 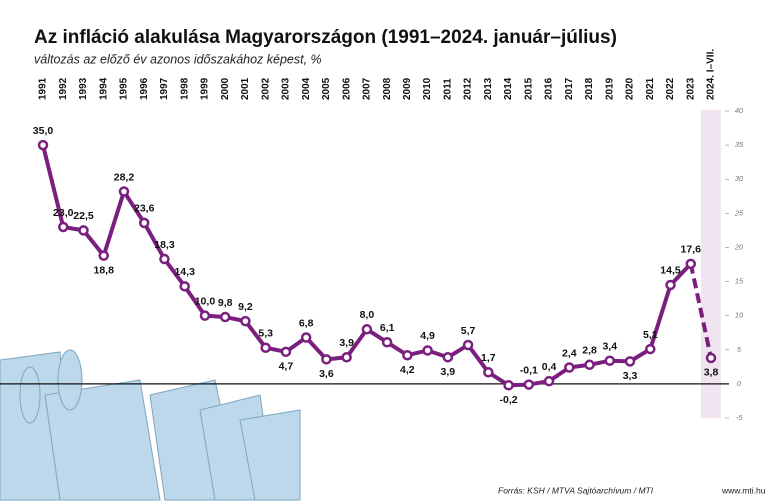 What do you see at coordinates (508, 88) in the screenshot?
I see `x-tick-label: 2014` at bounding box center [508, 88].